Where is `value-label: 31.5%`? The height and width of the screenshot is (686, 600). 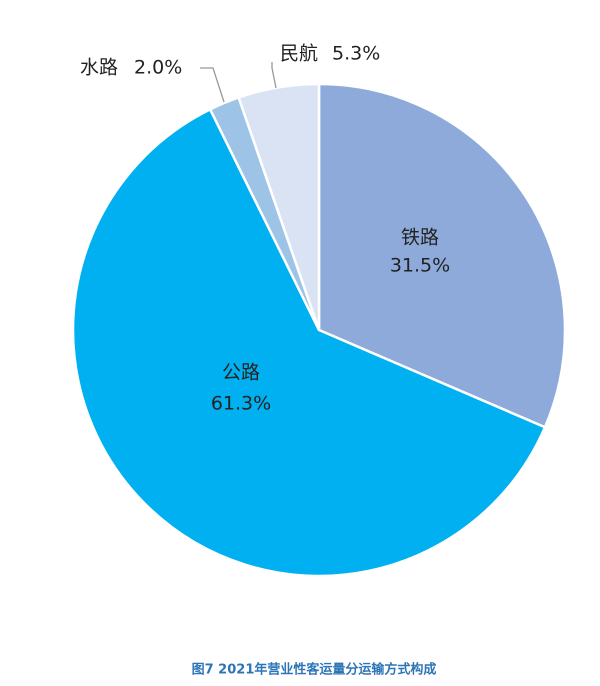
value-label: 31.5% is located at coordinates (420, 266).